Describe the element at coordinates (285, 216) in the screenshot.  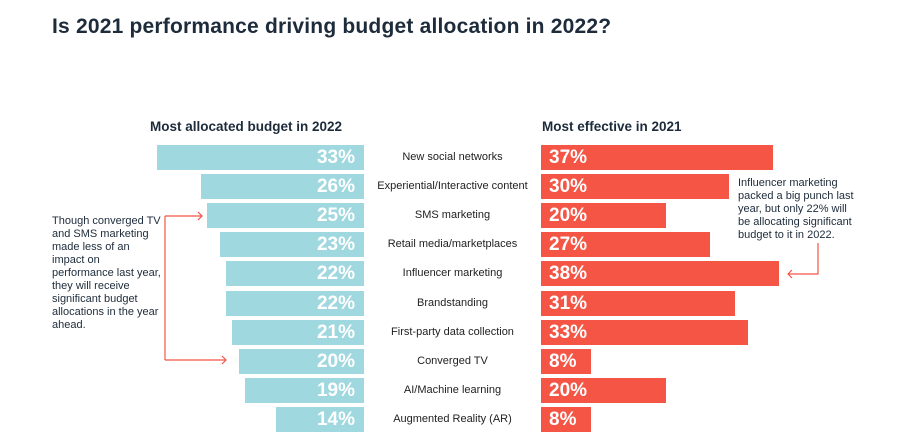
I see `bar-allocated-2022: 25%` at that location.